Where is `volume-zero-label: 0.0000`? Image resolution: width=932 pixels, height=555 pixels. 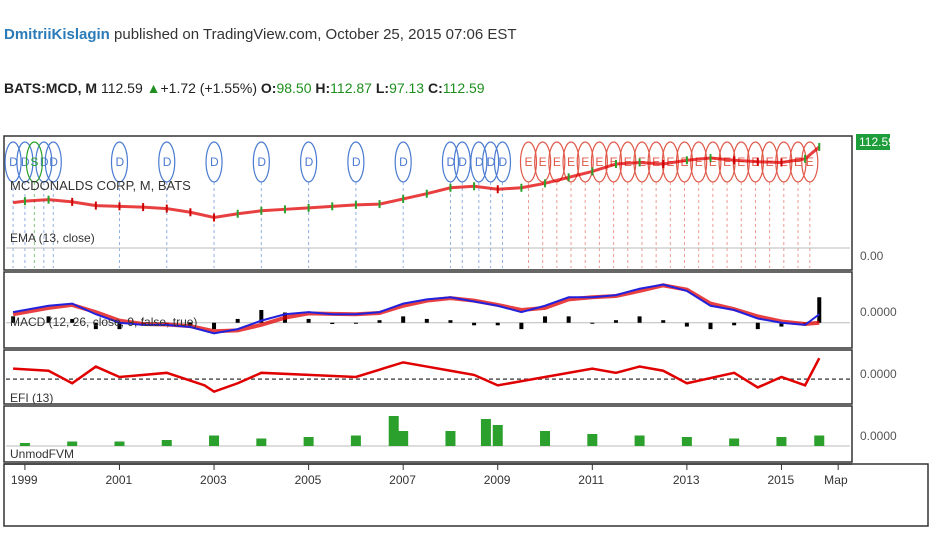 volume-zero-label: 0.0000 is located at coordinates (878, 436).